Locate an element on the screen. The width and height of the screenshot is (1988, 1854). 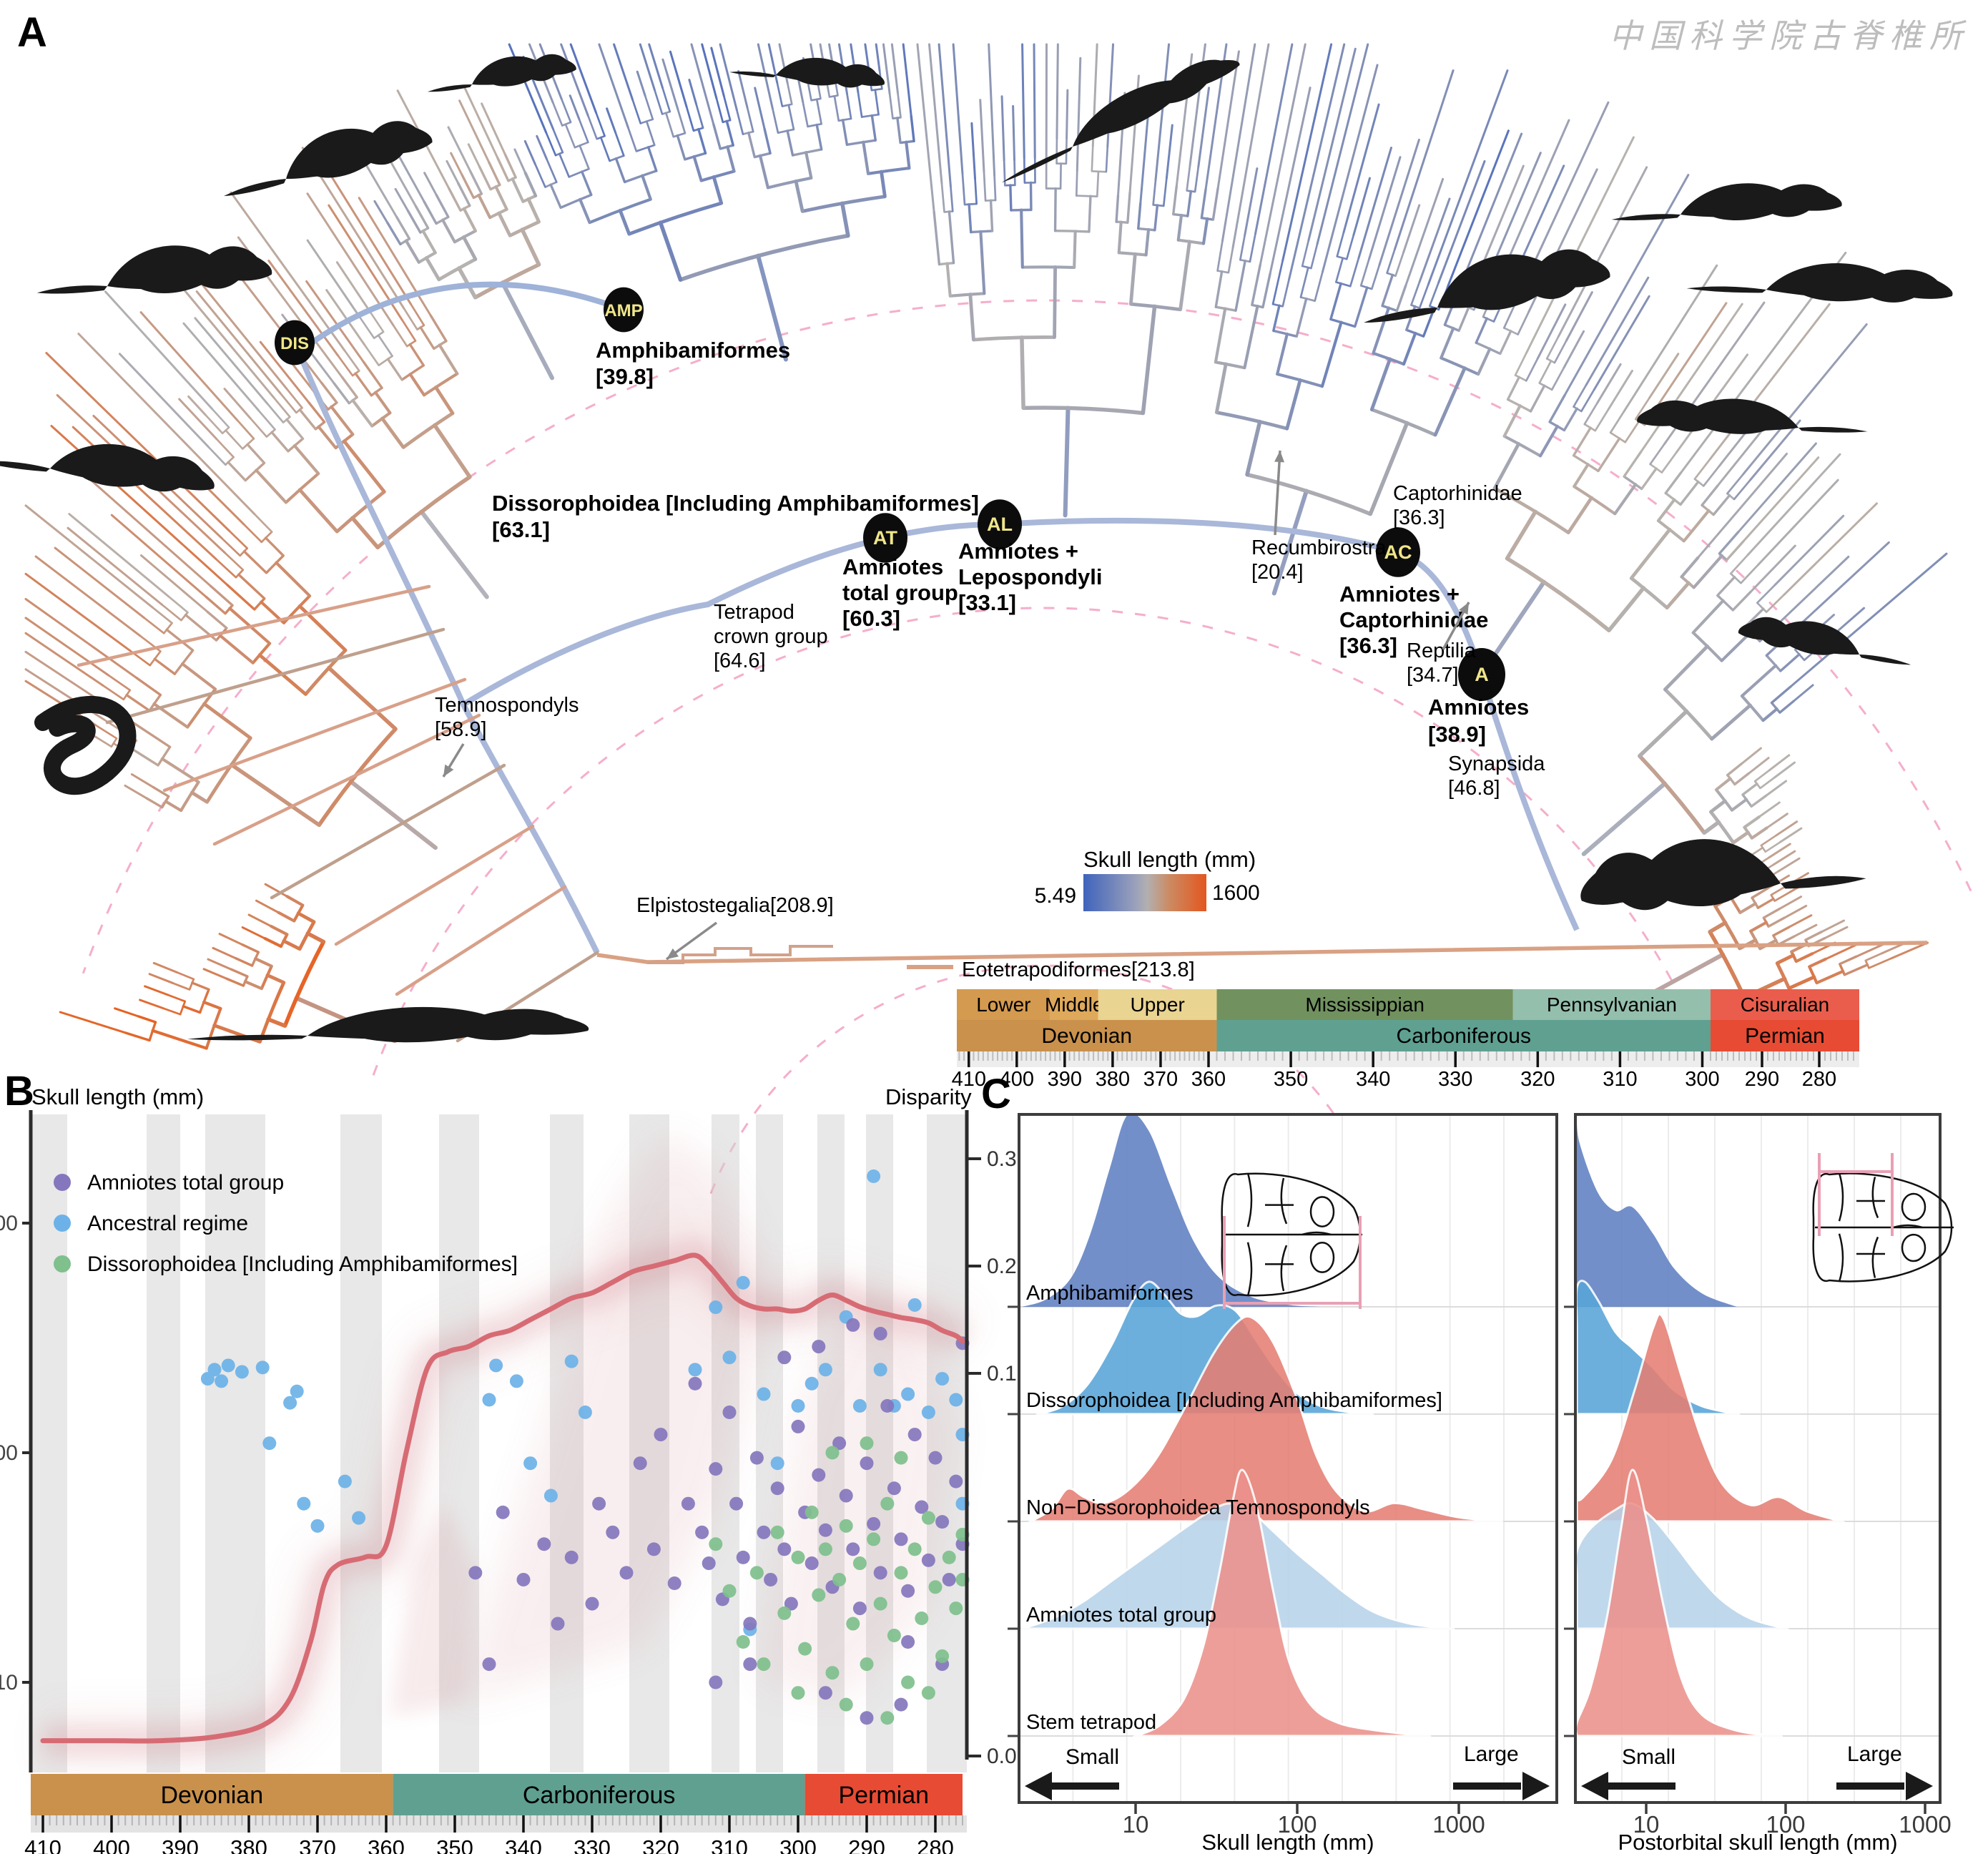
annotation-synapsida: Synapsida[46.8] is located at coordinates (1496, 776).